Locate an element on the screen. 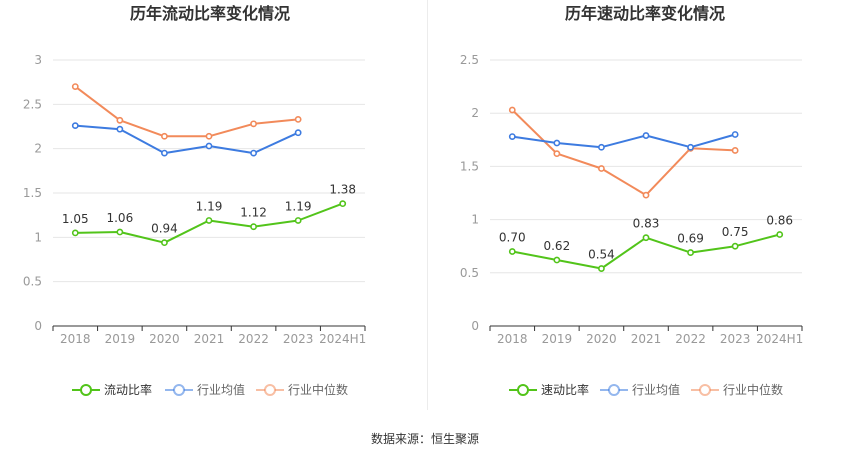 The width and height of the screenshot is (850, 459). y-tick-label: 1.5 is located at coordinates (469, 166).